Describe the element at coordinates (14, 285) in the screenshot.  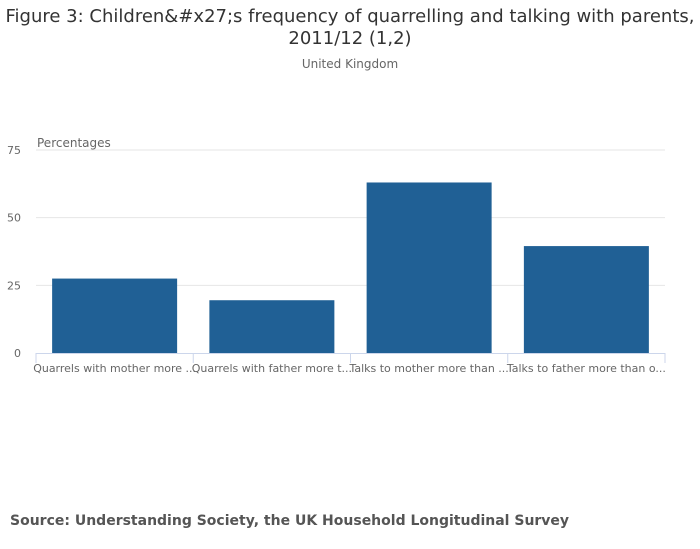
I see `y-tick-label: 25` at that location.